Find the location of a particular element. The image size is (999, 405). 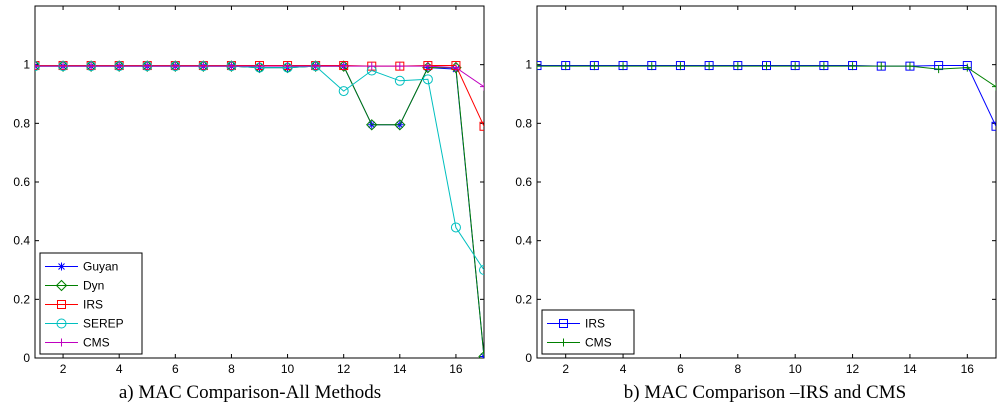

legend-marker-dyn is located at coordinates (61, 285).